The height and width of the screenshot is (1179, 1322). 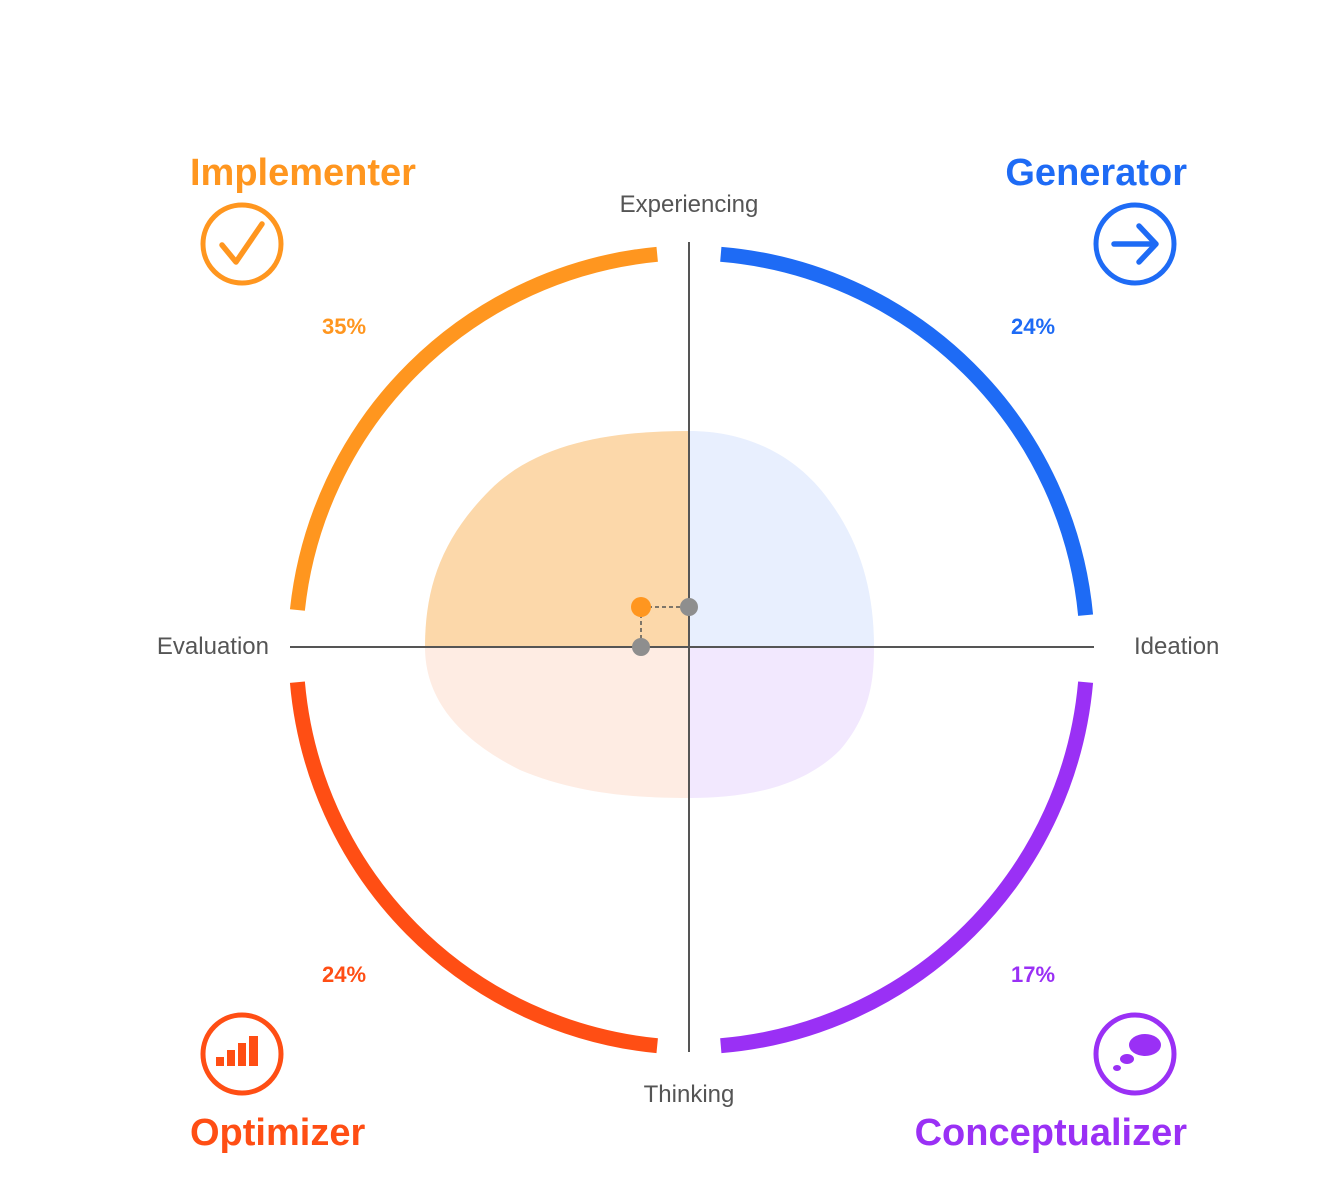 I want to click on implementer-title: Implementer, so click(x=303, y=173).